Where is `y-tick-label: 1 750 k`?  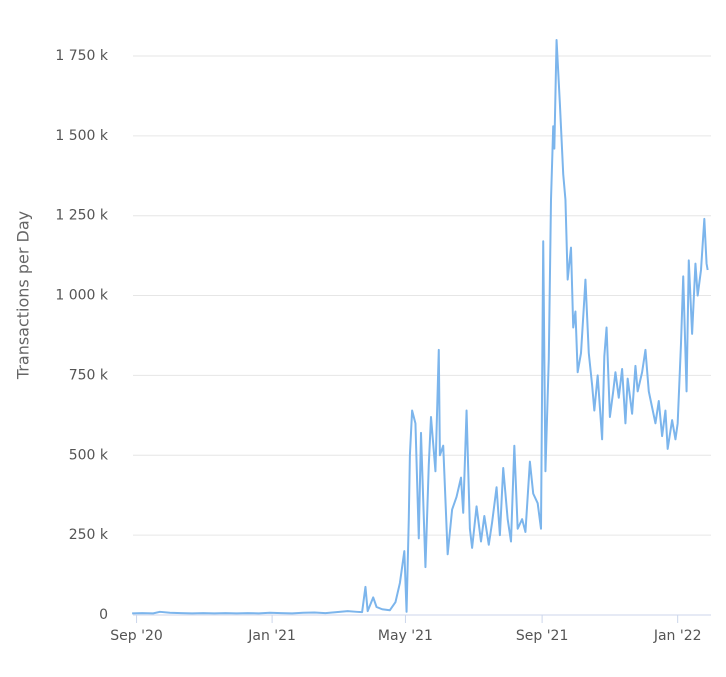
y-tick-label: 1 750 k is located at coordinates (82, 56).